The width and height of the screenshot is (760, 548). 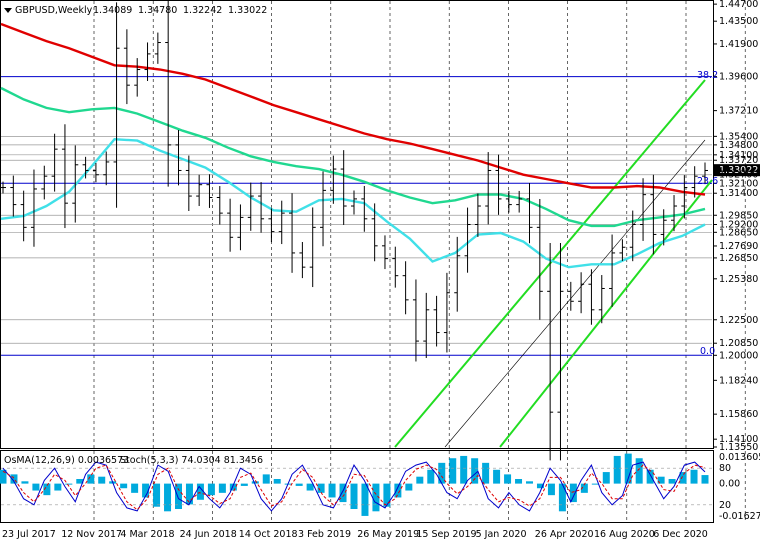 What do you see at coordinates (268, 534) in the screenshot?
I see `time-tick-label: 14 Oct 2018` at bounding box center [268, 534].